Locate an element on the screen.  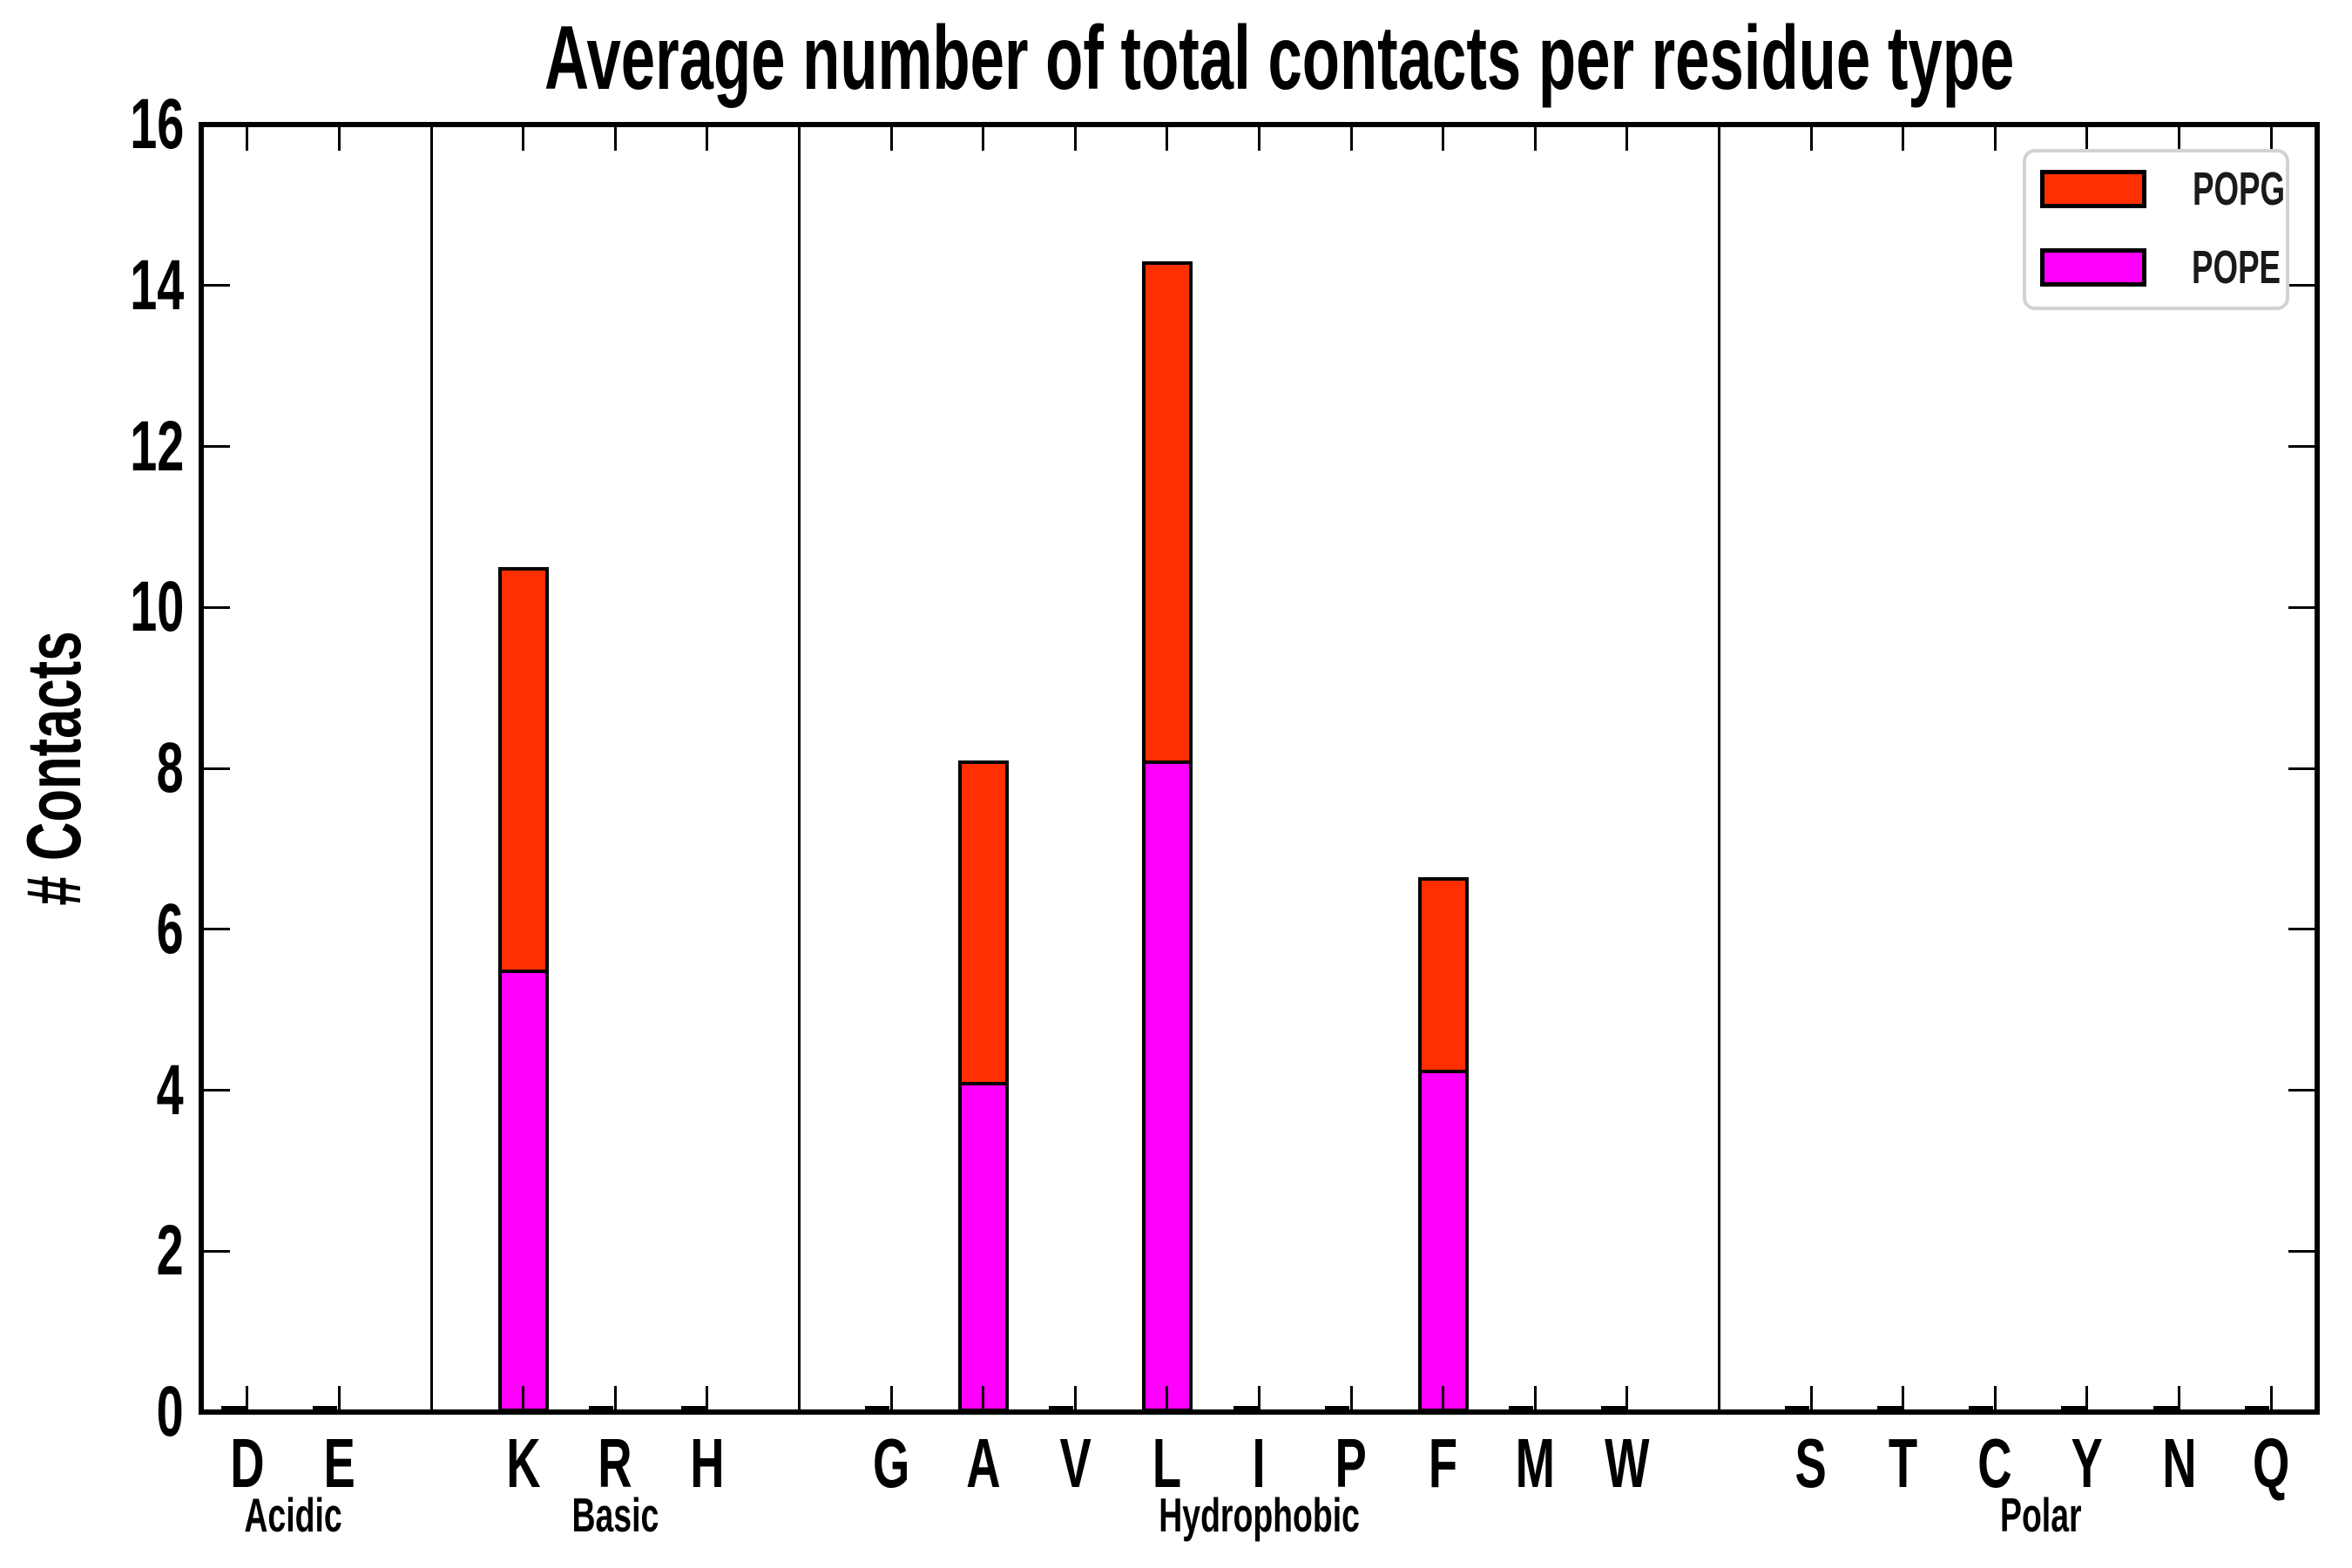
x-tick-label-A: A is located at coordinates (984, 1463).